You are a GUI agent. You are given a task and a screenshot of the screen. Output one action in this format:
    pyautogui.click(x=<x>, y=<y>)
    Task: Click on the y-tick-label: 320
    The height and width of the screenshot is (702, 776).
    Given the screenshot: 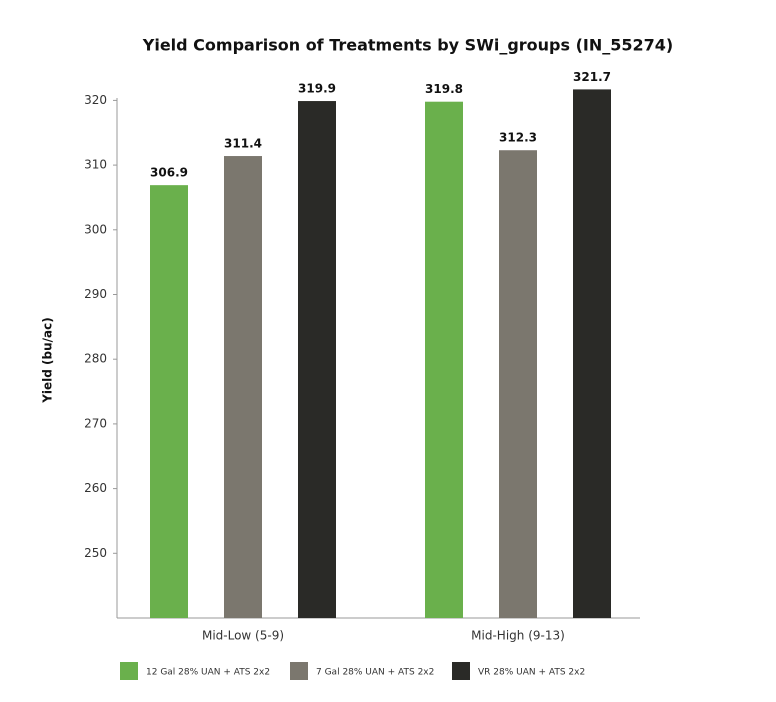 What is the action you would take?
    pyautogui.click(x=95, y=100)
    